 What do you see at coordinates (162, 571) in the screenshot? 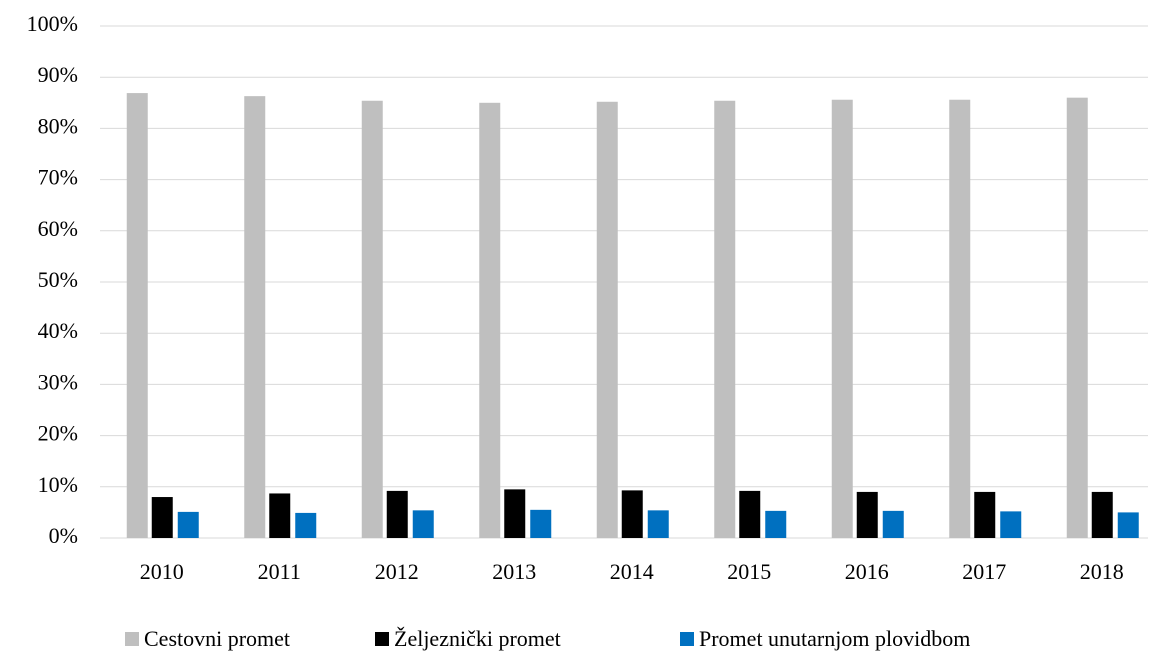
I see `x-tick-label: 2010` at bounding box center [162, 571].